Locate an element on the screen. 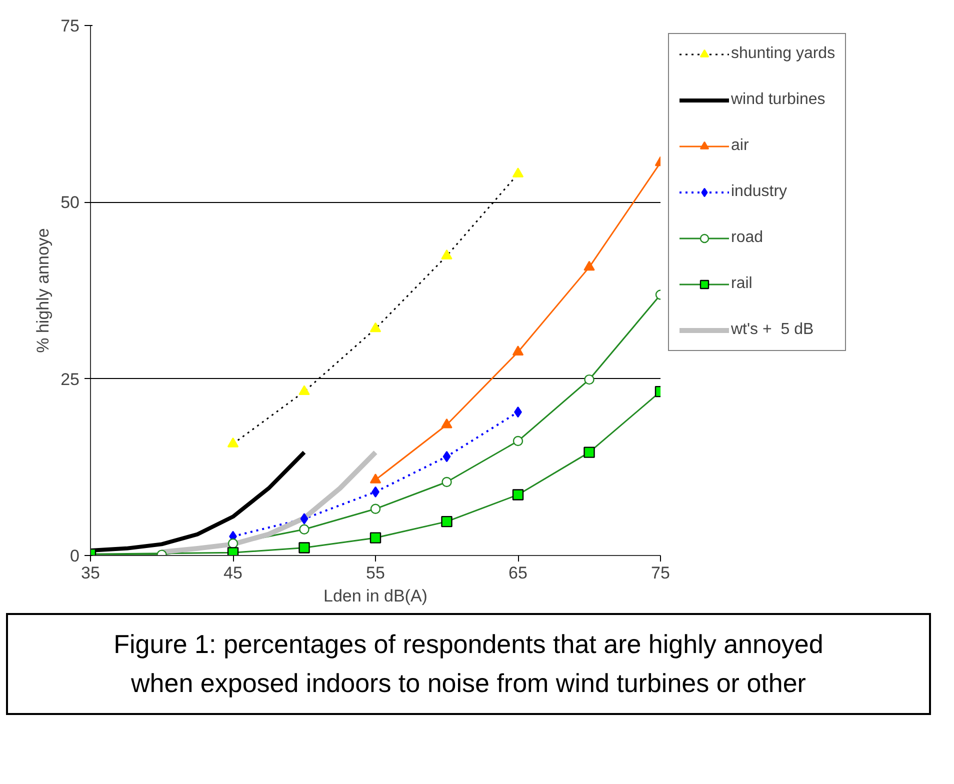 This screenshot has width=954, height=784. legend-label: wind turbines is located at coordinates (778, 100).